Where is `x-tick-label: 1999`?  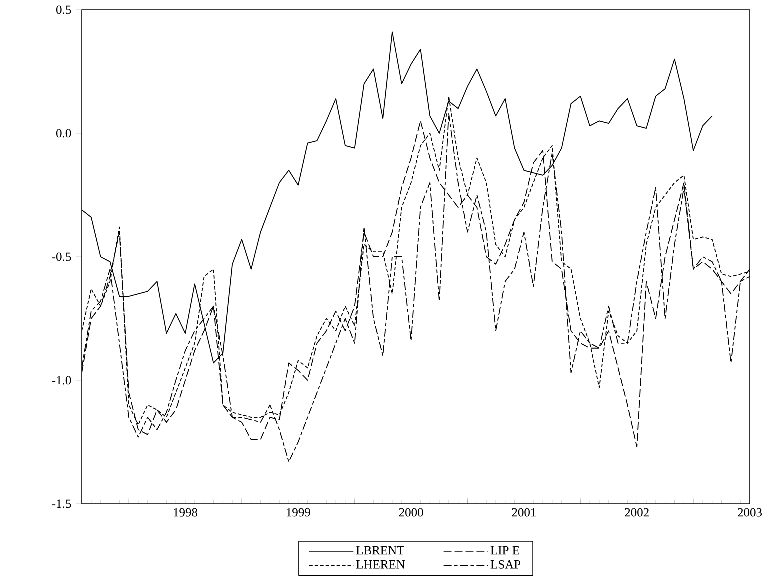
x-tick-label: 1999 is located at coordinates (298, 512).